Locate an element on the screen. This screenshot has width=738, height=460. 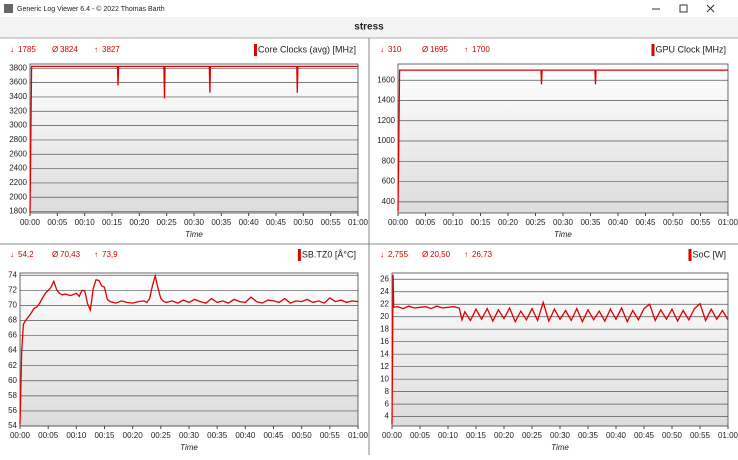
data-line is located at coordinates (193, 139).